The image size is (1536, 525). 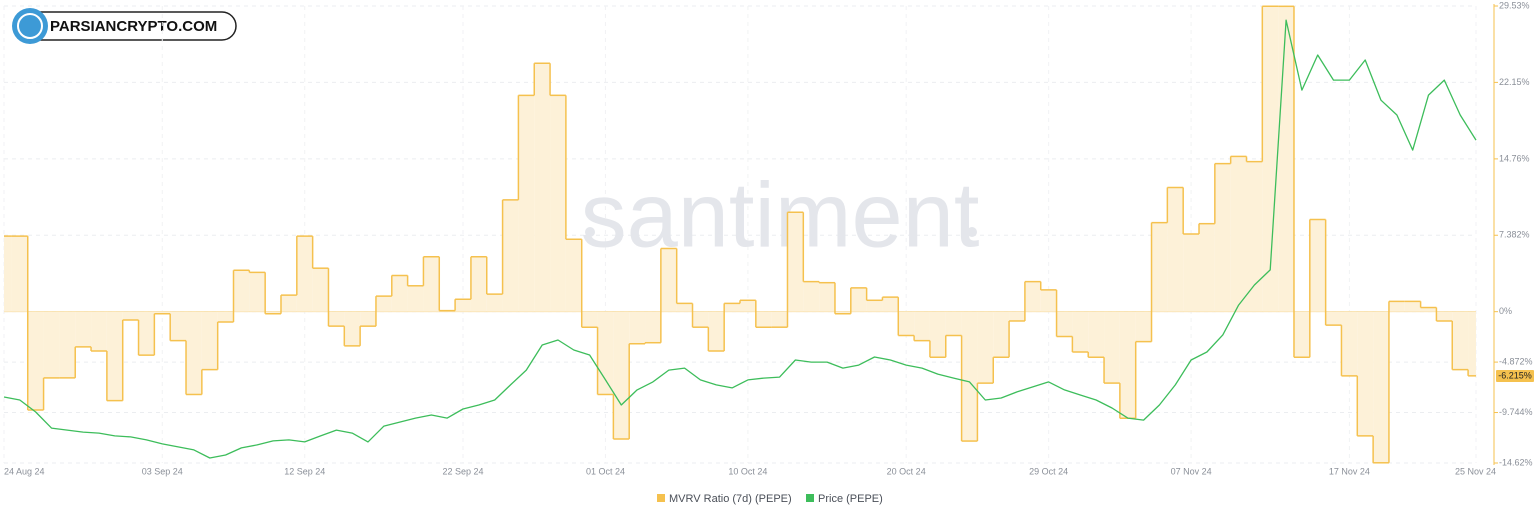 What do you see at coordinates (304, 471) in the screenshot?
I see `x-tick-label: 12 Sep 24` at bounding box center [304, 471].